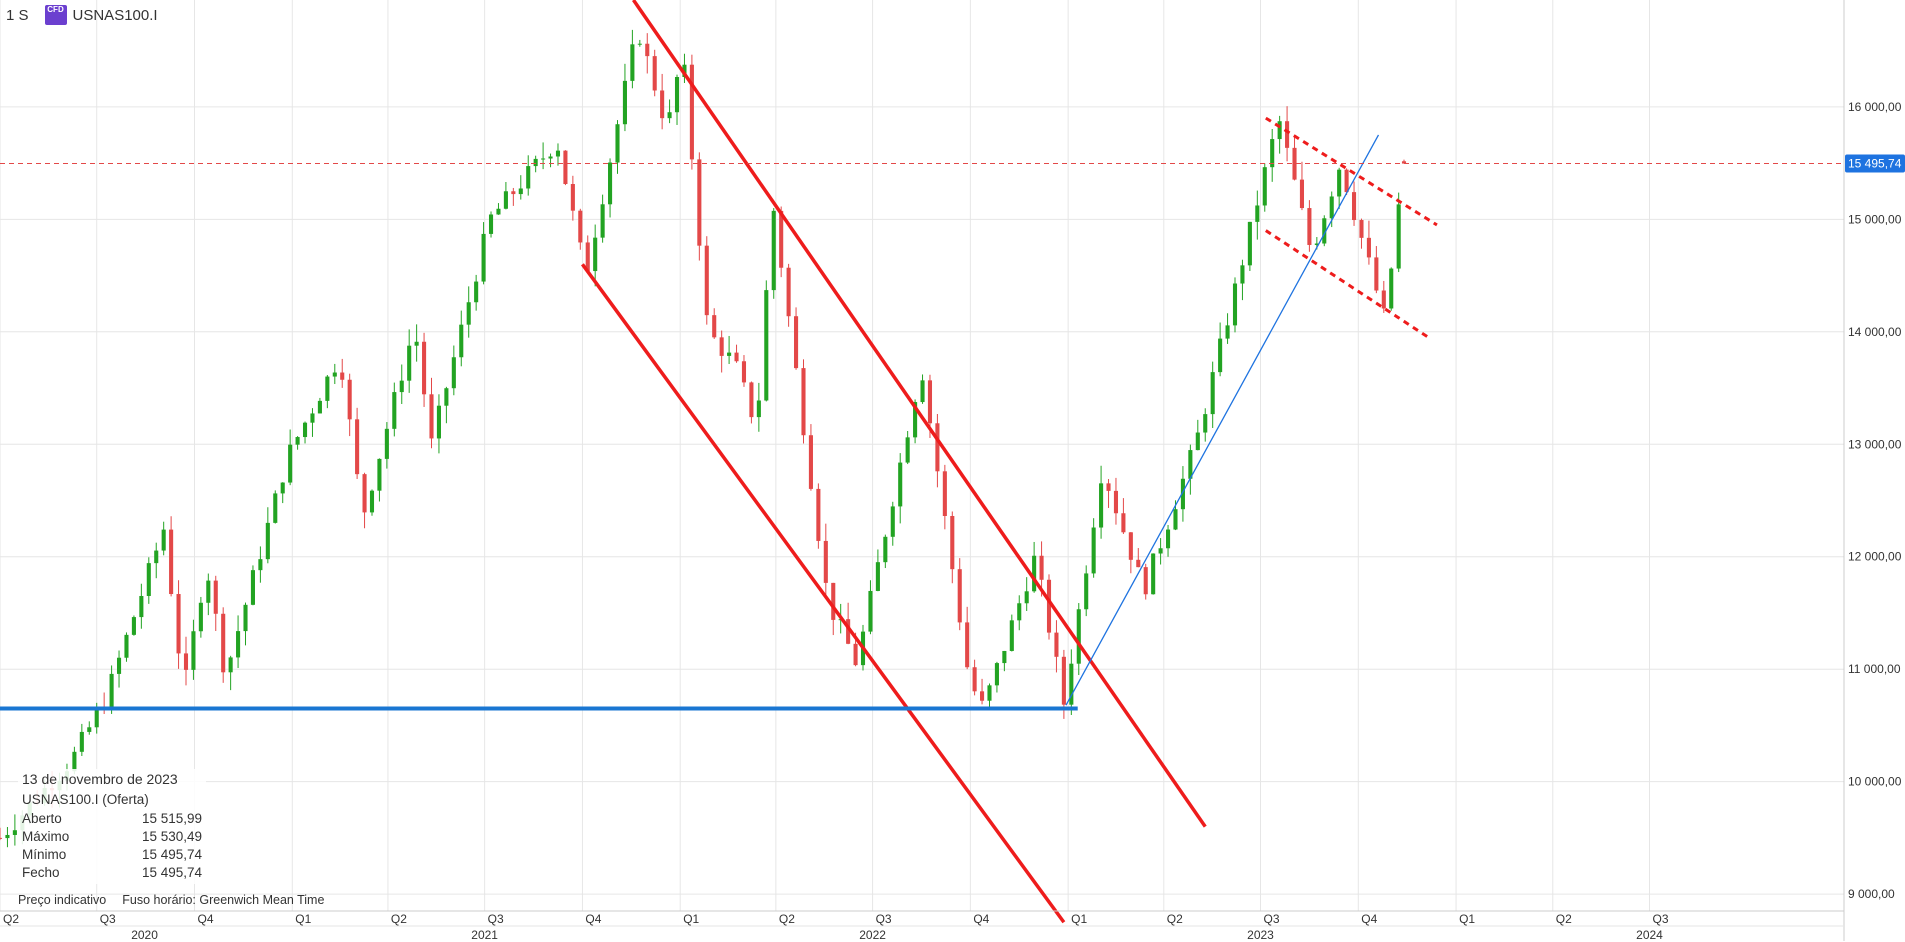 The width and height of the screenshot is (1905, 942). What do you see at coordinates (115, 15) in the screenshot?
I see `symbol-name: USNAS100.I` at bounding box center [115, 15].